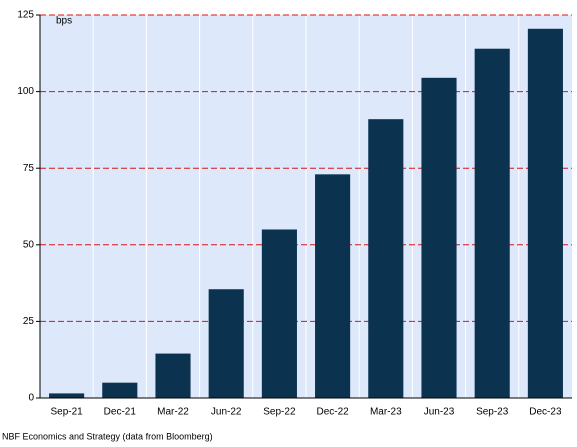 This screenshot has width=577, height=447. Describe the element at coordinates (25, 15) in the screenshot. I see `y-tick-label: 125` at that location.